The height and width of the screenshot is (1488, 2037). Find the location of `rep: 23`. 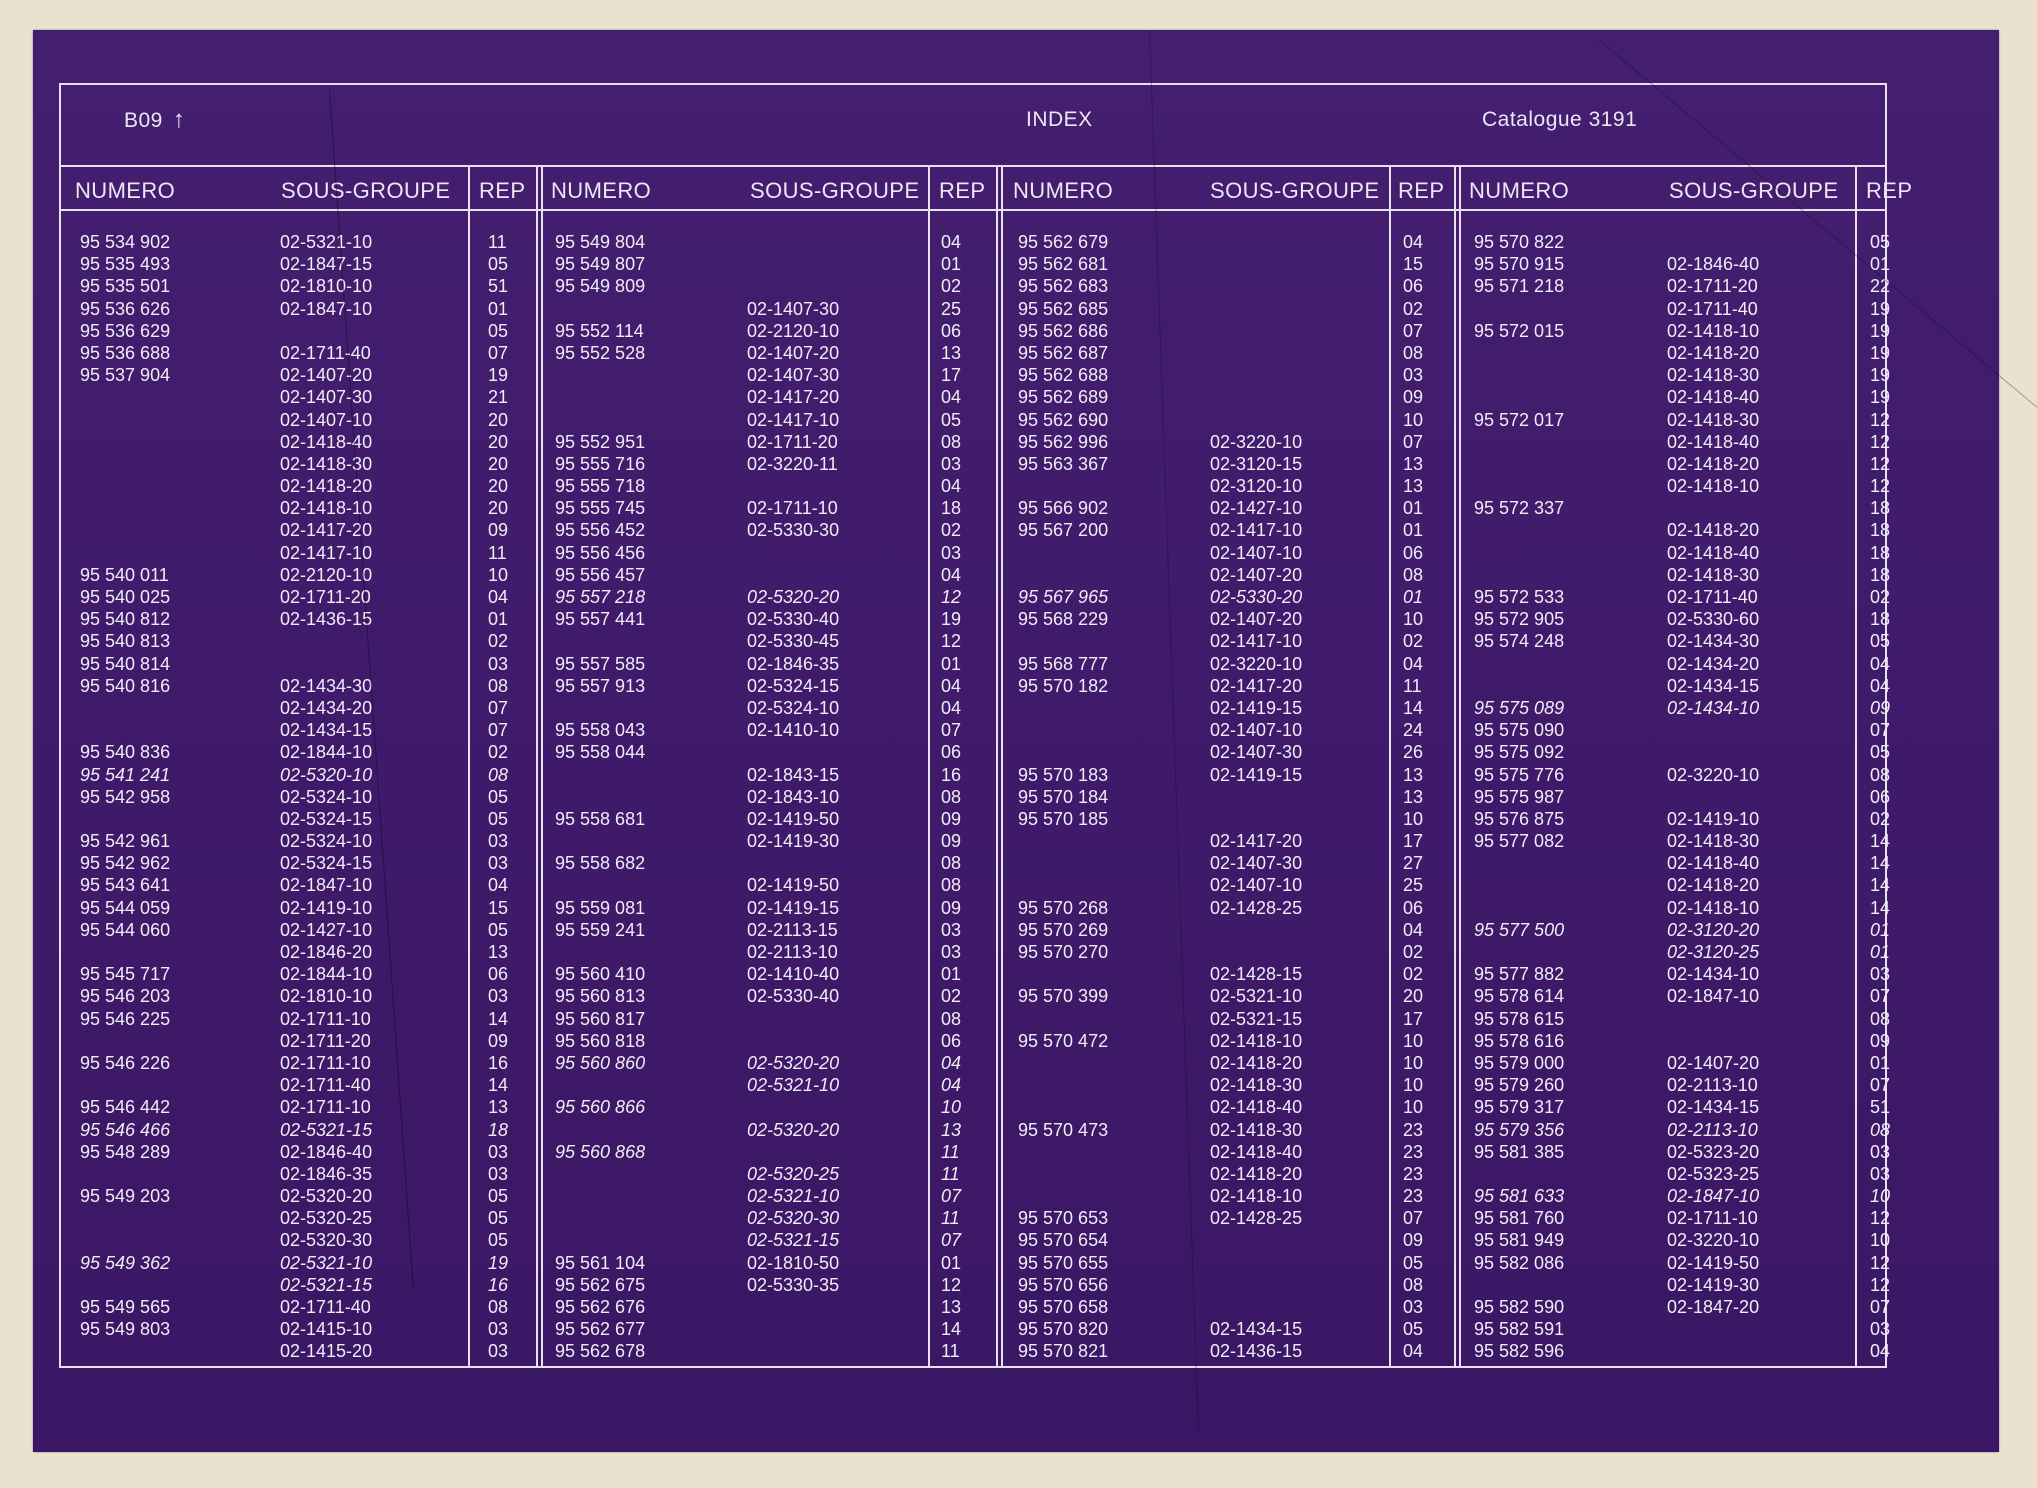

rep: 23 is located at coordinates (1413, 1129).